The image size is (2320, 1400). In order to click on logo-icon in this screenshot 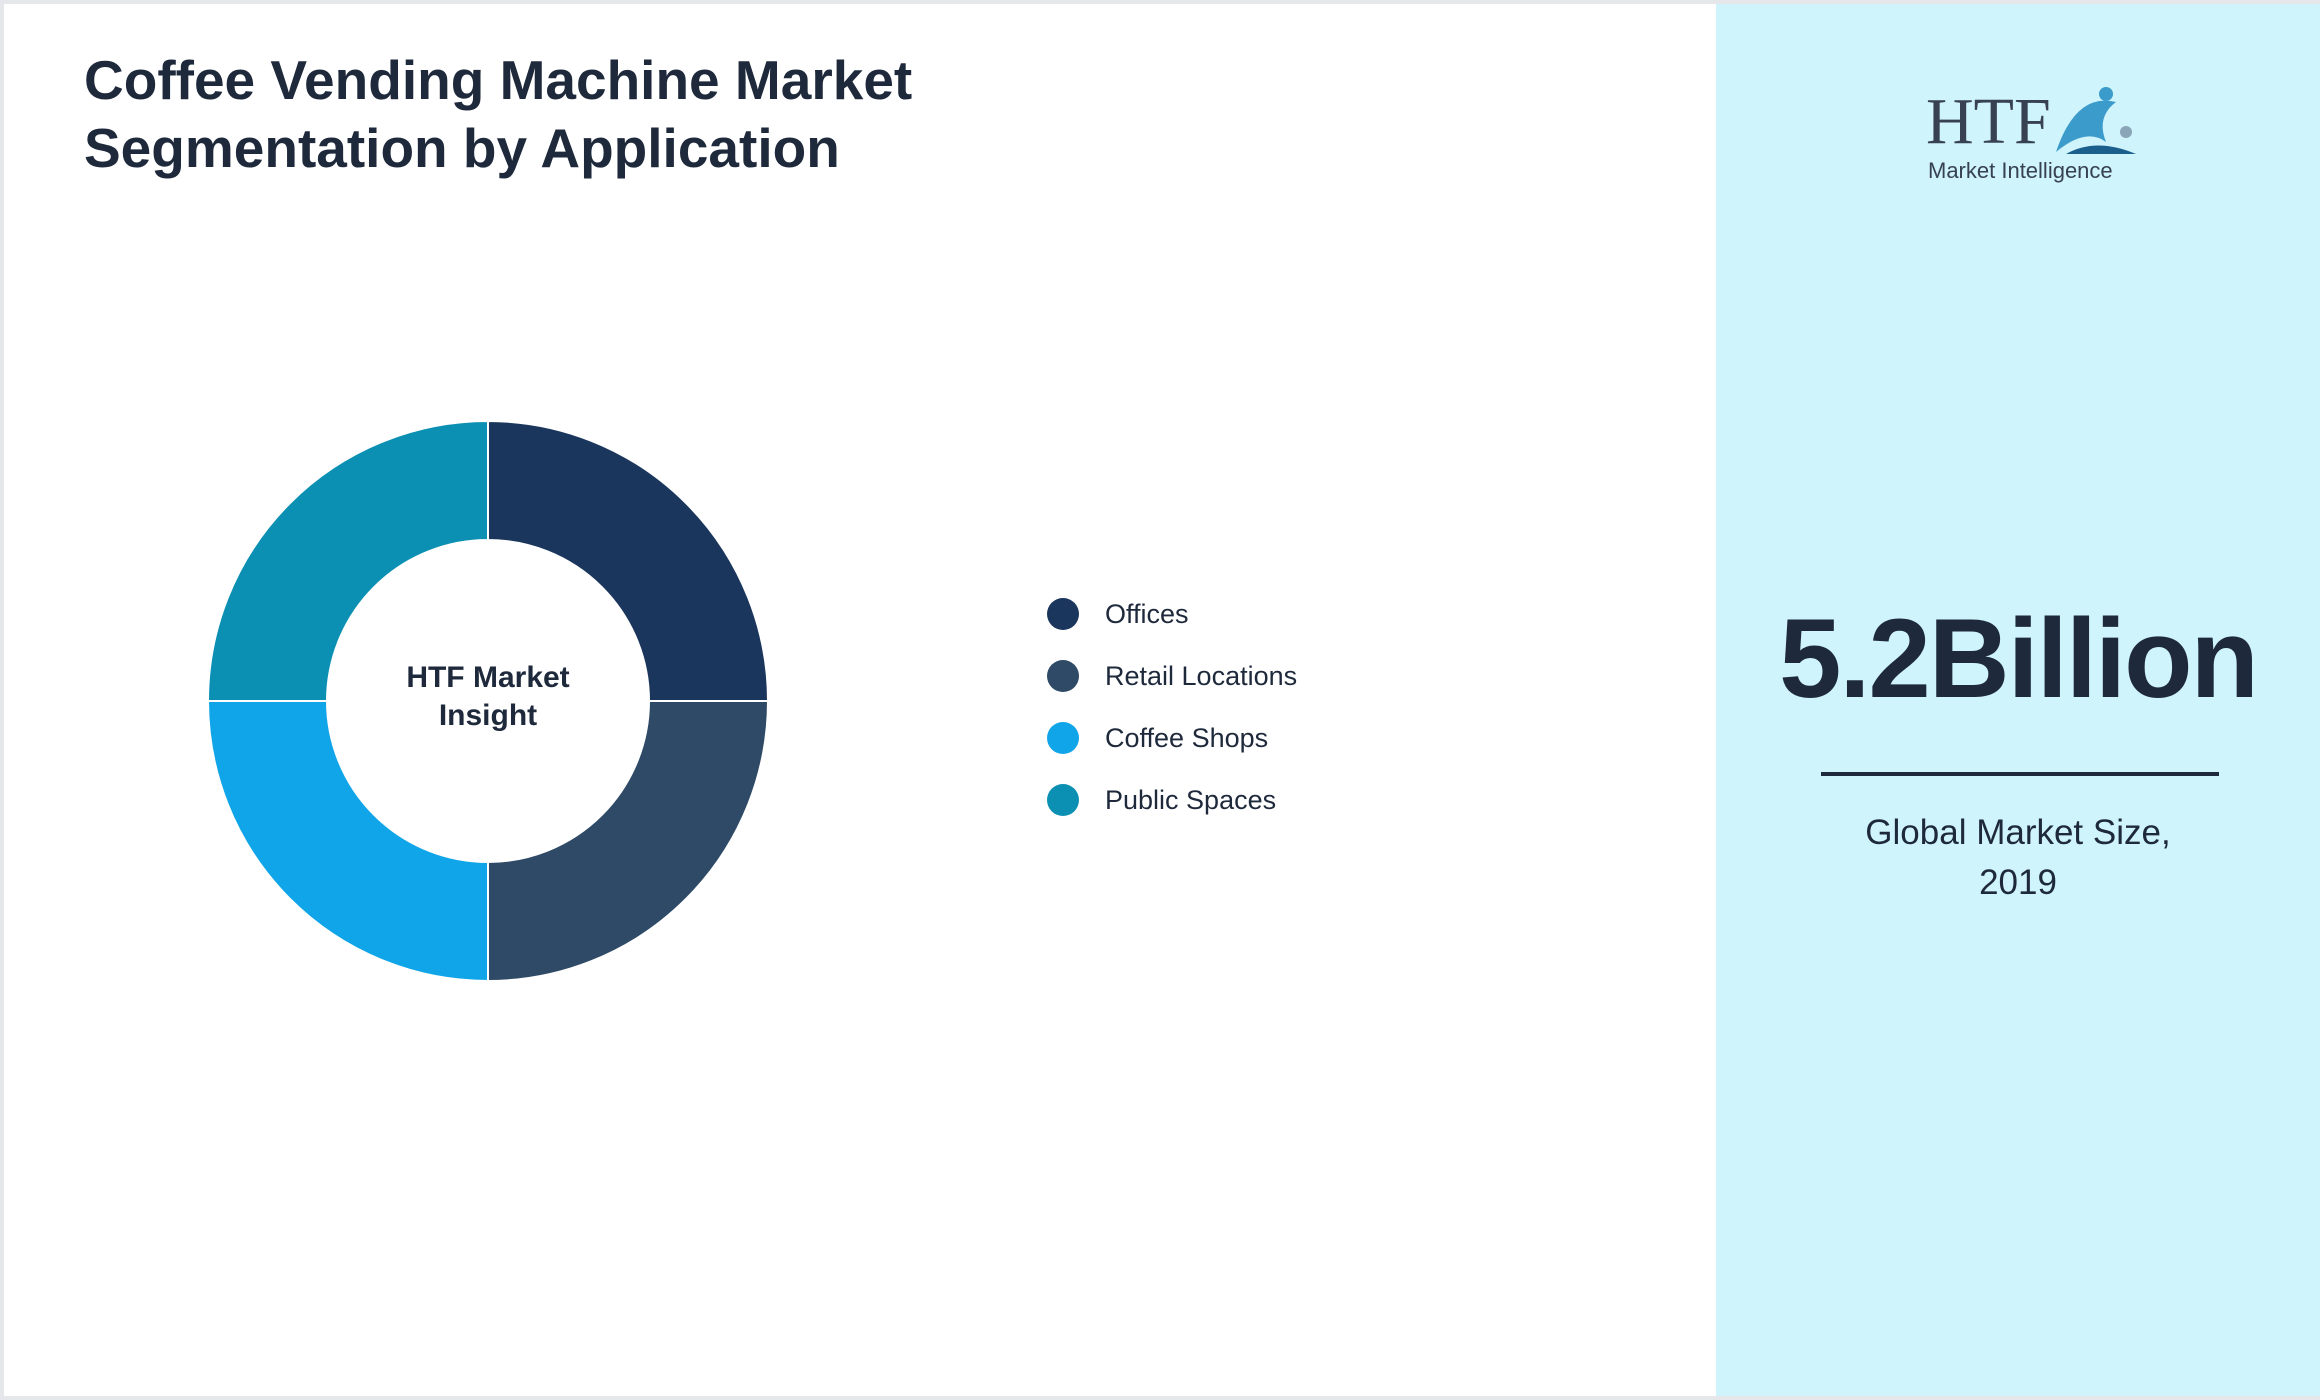, I will do `click(2096, 120)`.